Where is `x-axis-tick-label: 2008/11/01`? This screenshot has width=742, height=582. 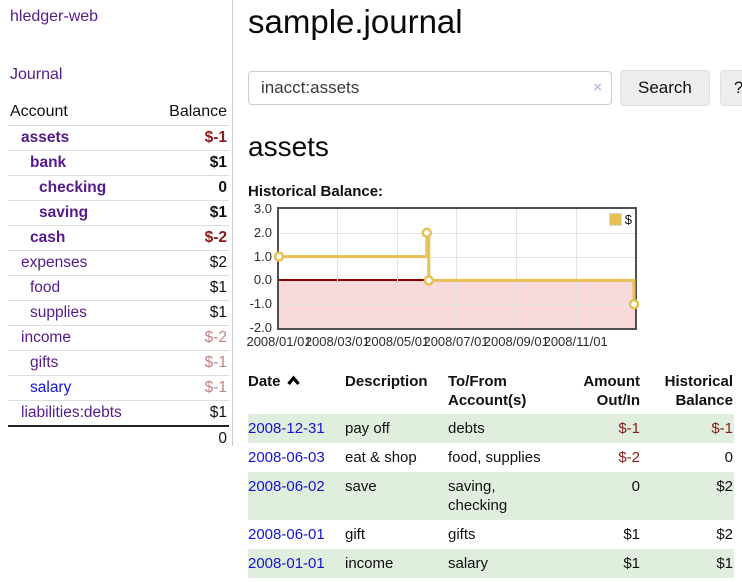
x-axis-tick-label: 2008/11/01 is located at coordinates (575, 341).